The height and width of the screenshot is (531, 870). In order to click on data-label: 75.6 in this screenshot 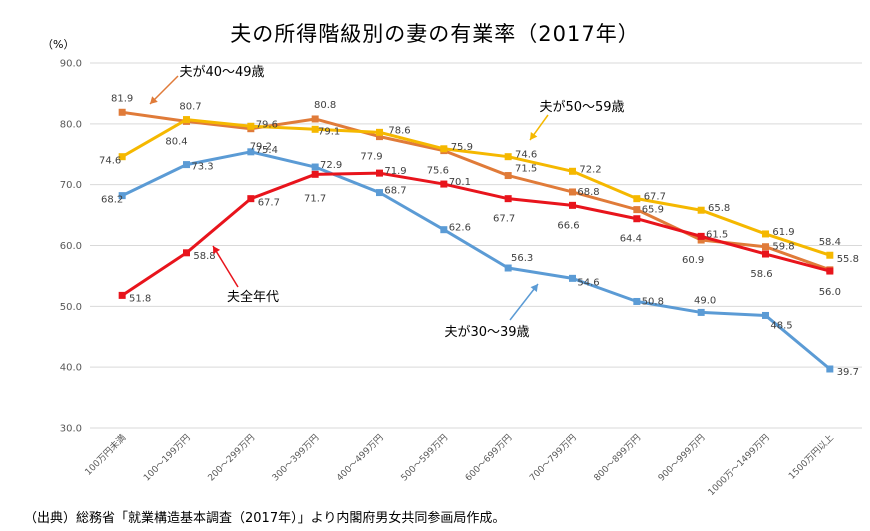, I will do `click(438, 171)`.